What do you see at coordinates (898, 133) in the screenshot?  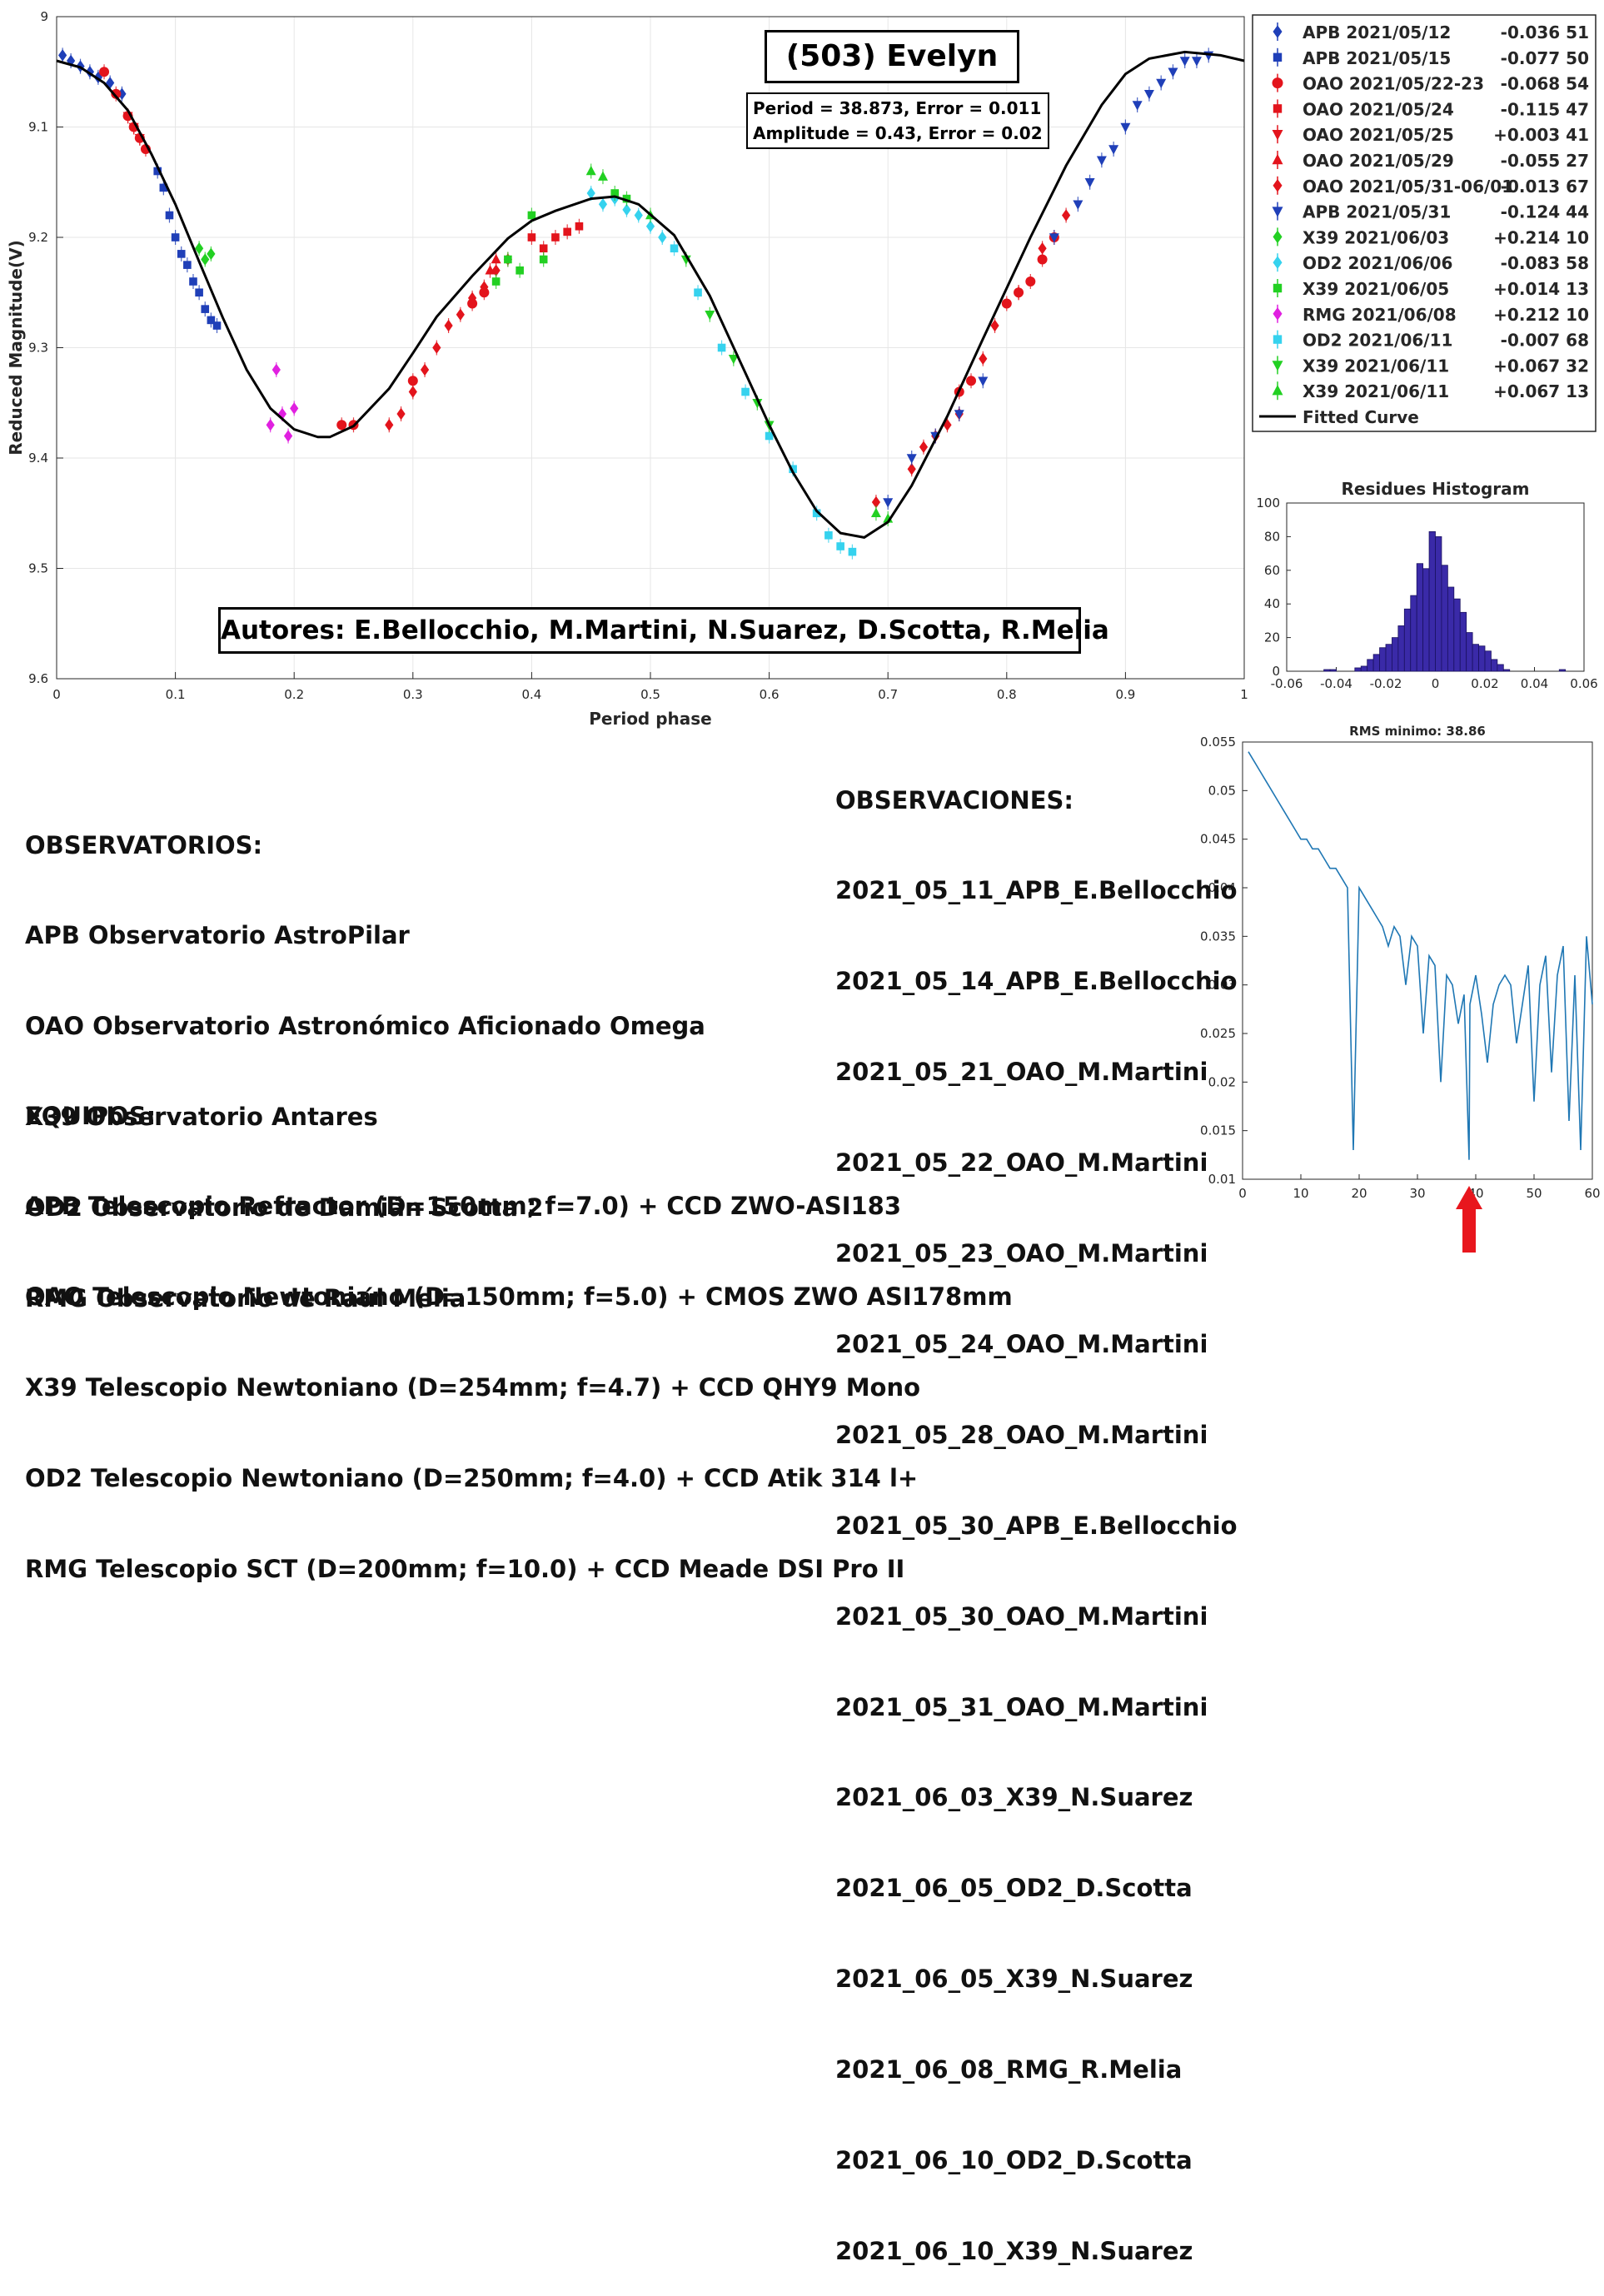 I see `fit-amplitude-line: Amplitude = 0.43, Error = 0.02` at bounding box center [898, 133].